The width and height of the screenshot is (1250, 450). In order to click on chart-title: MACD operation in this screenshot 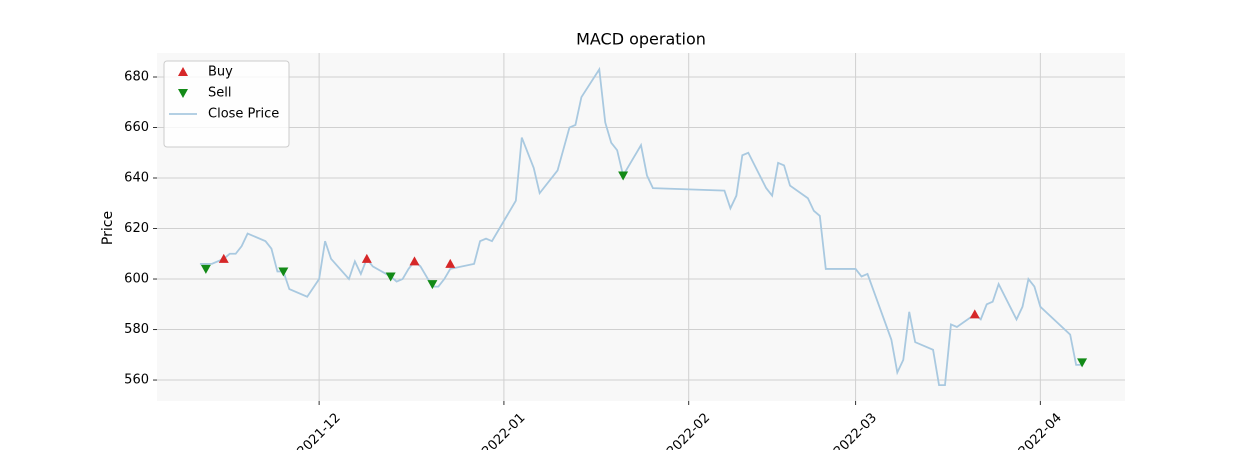, I will do `click(641, 39)`.